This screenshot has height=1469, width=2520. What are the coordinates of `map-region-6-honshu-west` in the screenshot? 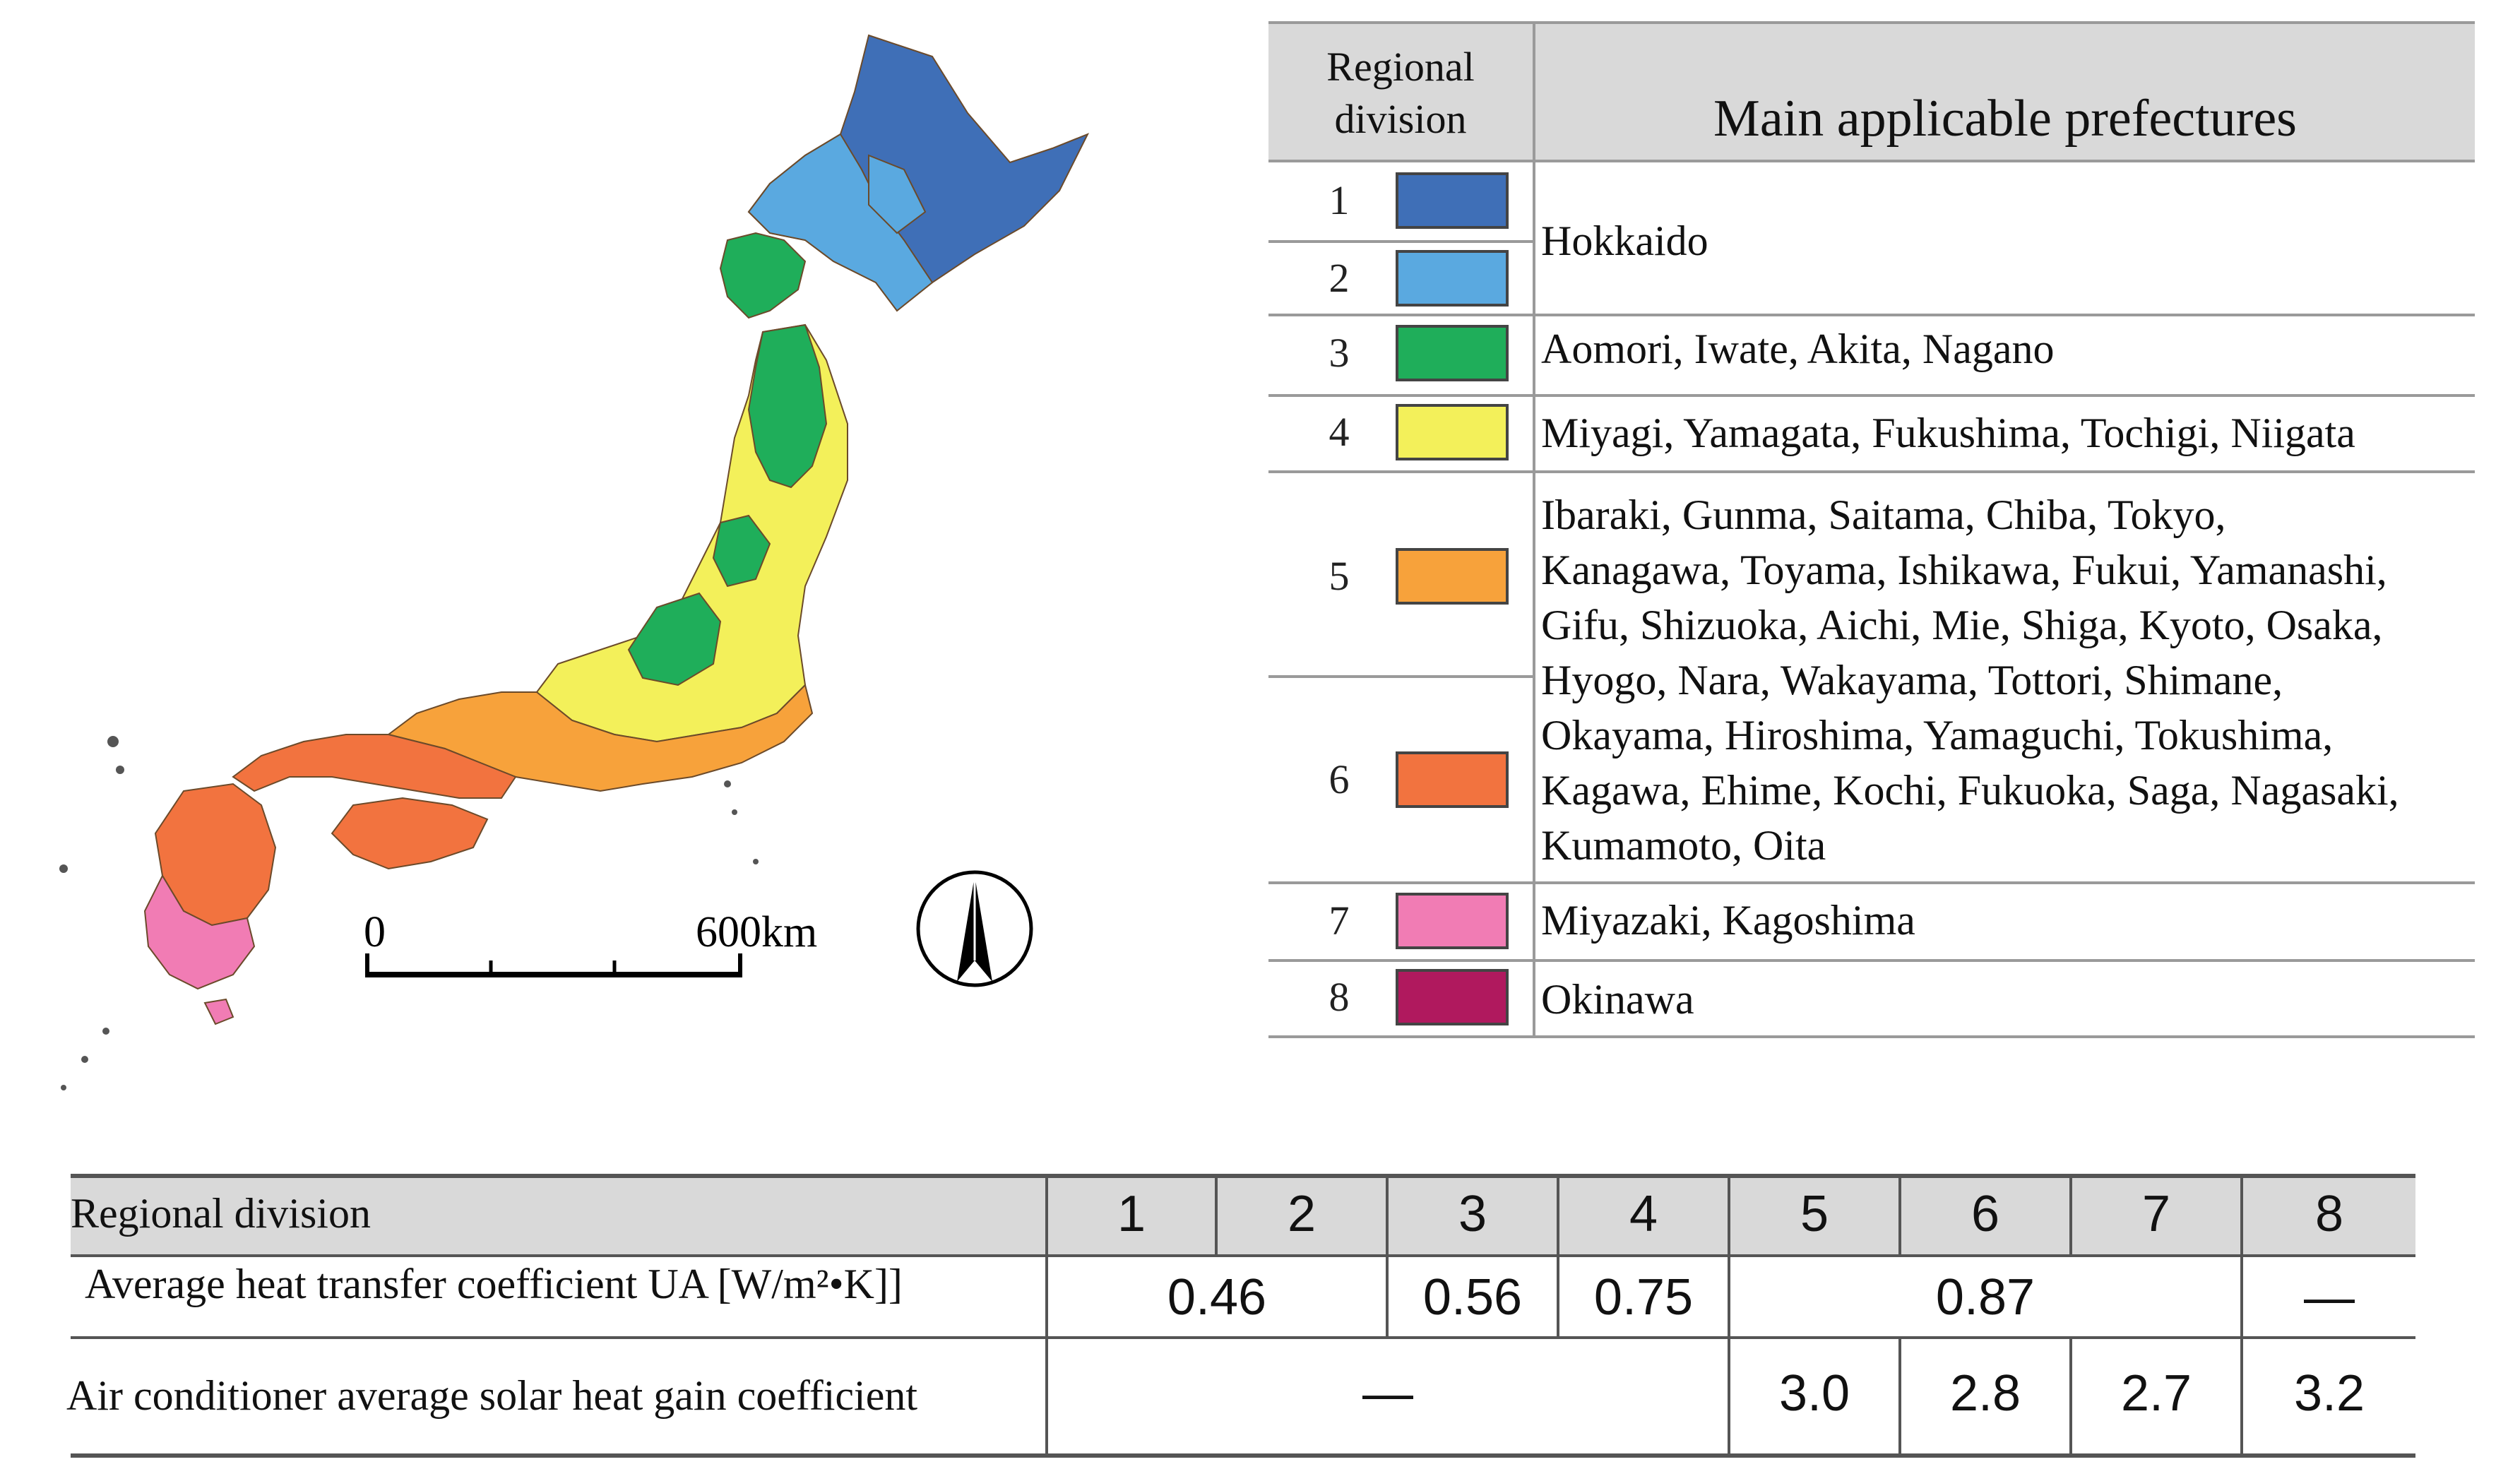 It's located at (375, 767).